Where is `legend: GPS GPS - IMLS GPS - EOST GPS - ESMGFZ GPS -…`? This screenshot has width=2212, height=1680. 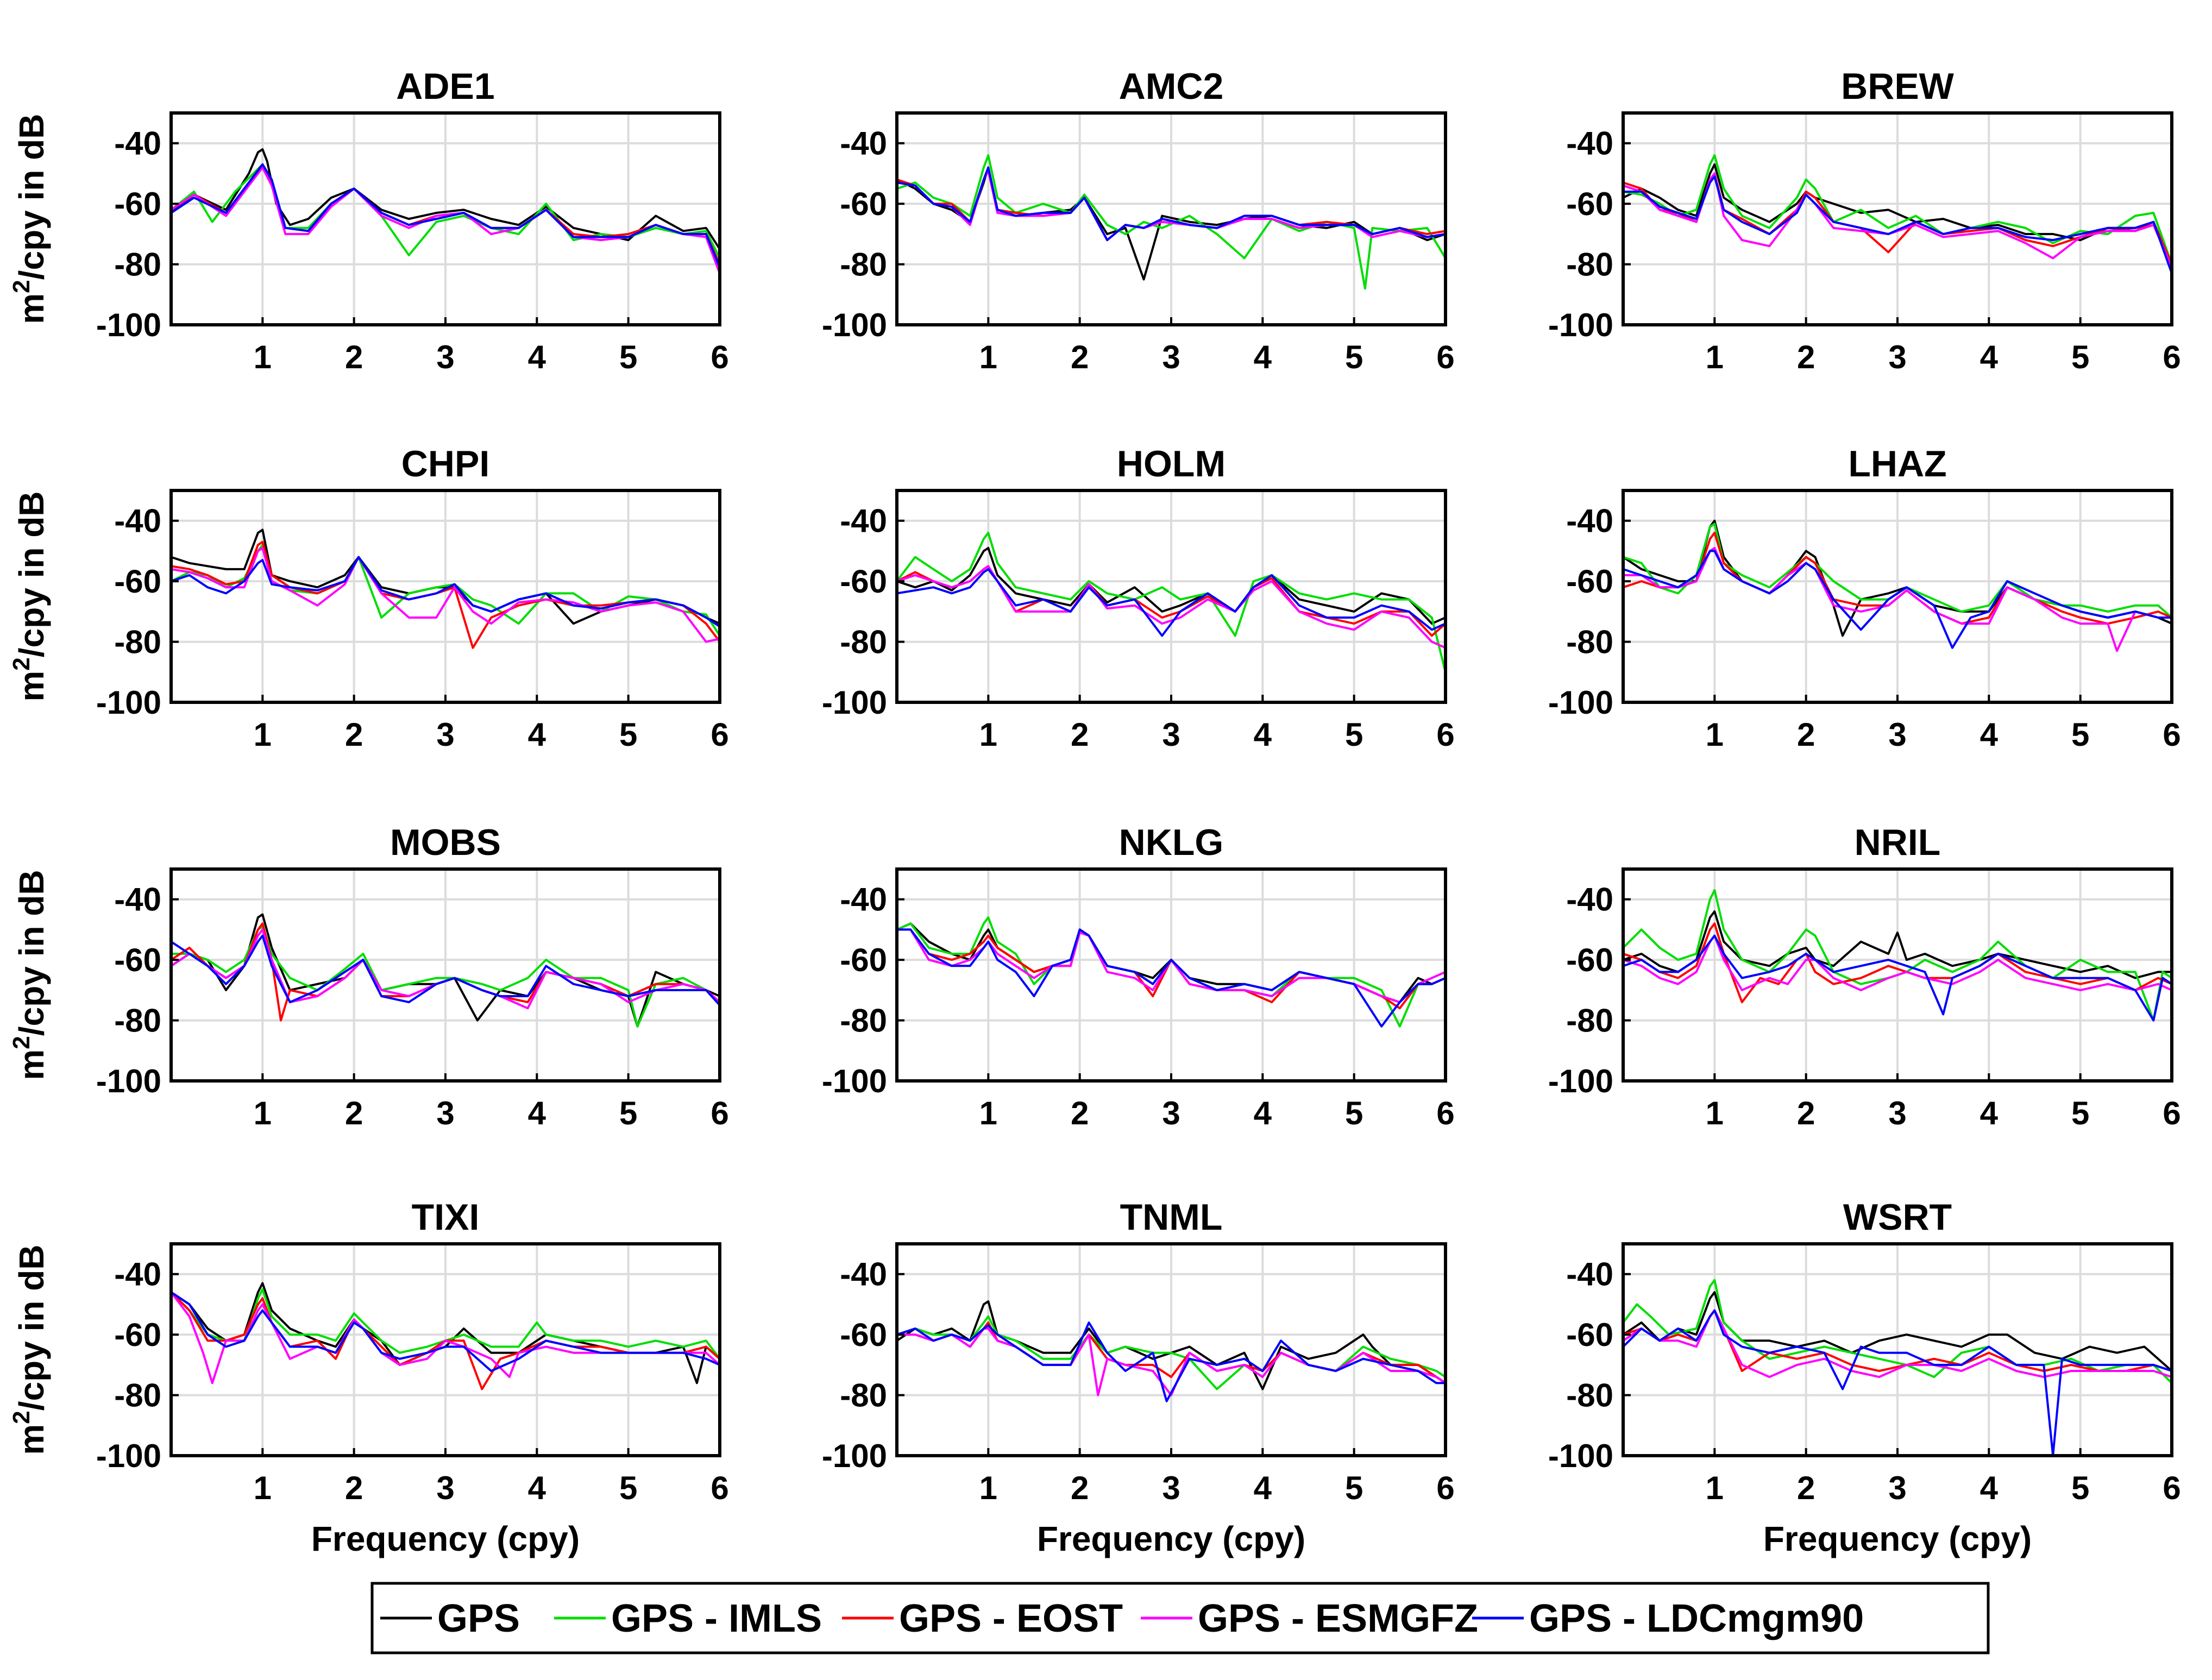 legend: GPS GPS - IMLS GPS - EOST GPS - ESMGFZ GPS -… is located at coordinates (1180, 1618).